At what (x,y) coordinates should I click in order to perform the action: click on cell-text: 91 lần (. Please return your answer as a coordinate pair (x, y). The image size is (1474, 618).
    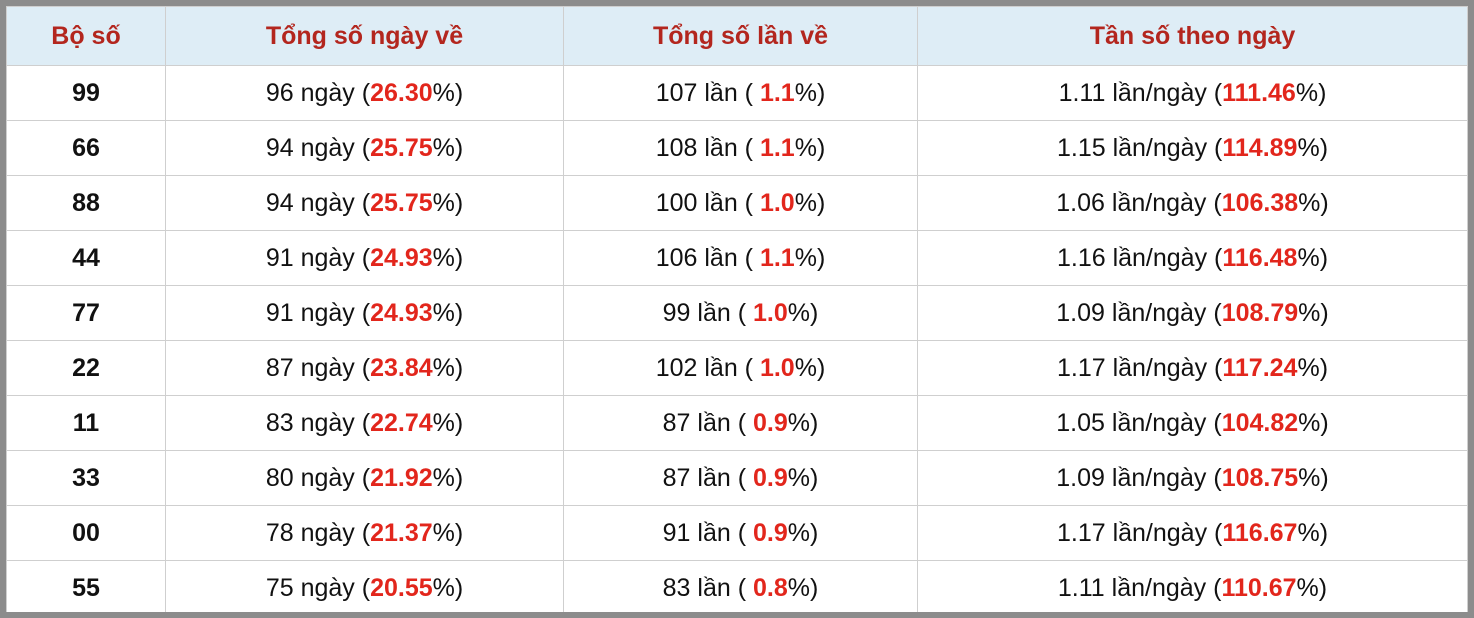
    Looking at the image, I should click on (707, 532).